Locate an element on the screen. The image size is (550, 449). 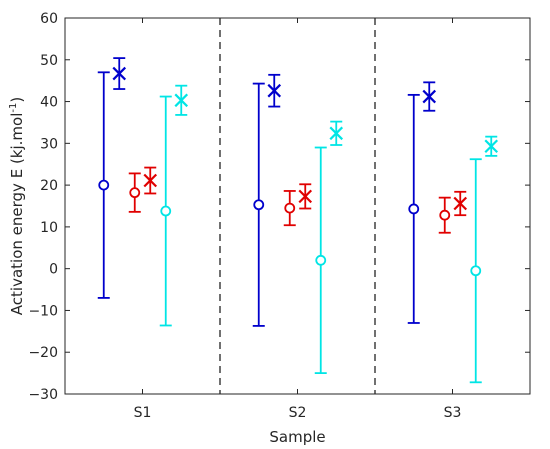
y-tick-label: −30 is located at coordinates (43, 395).